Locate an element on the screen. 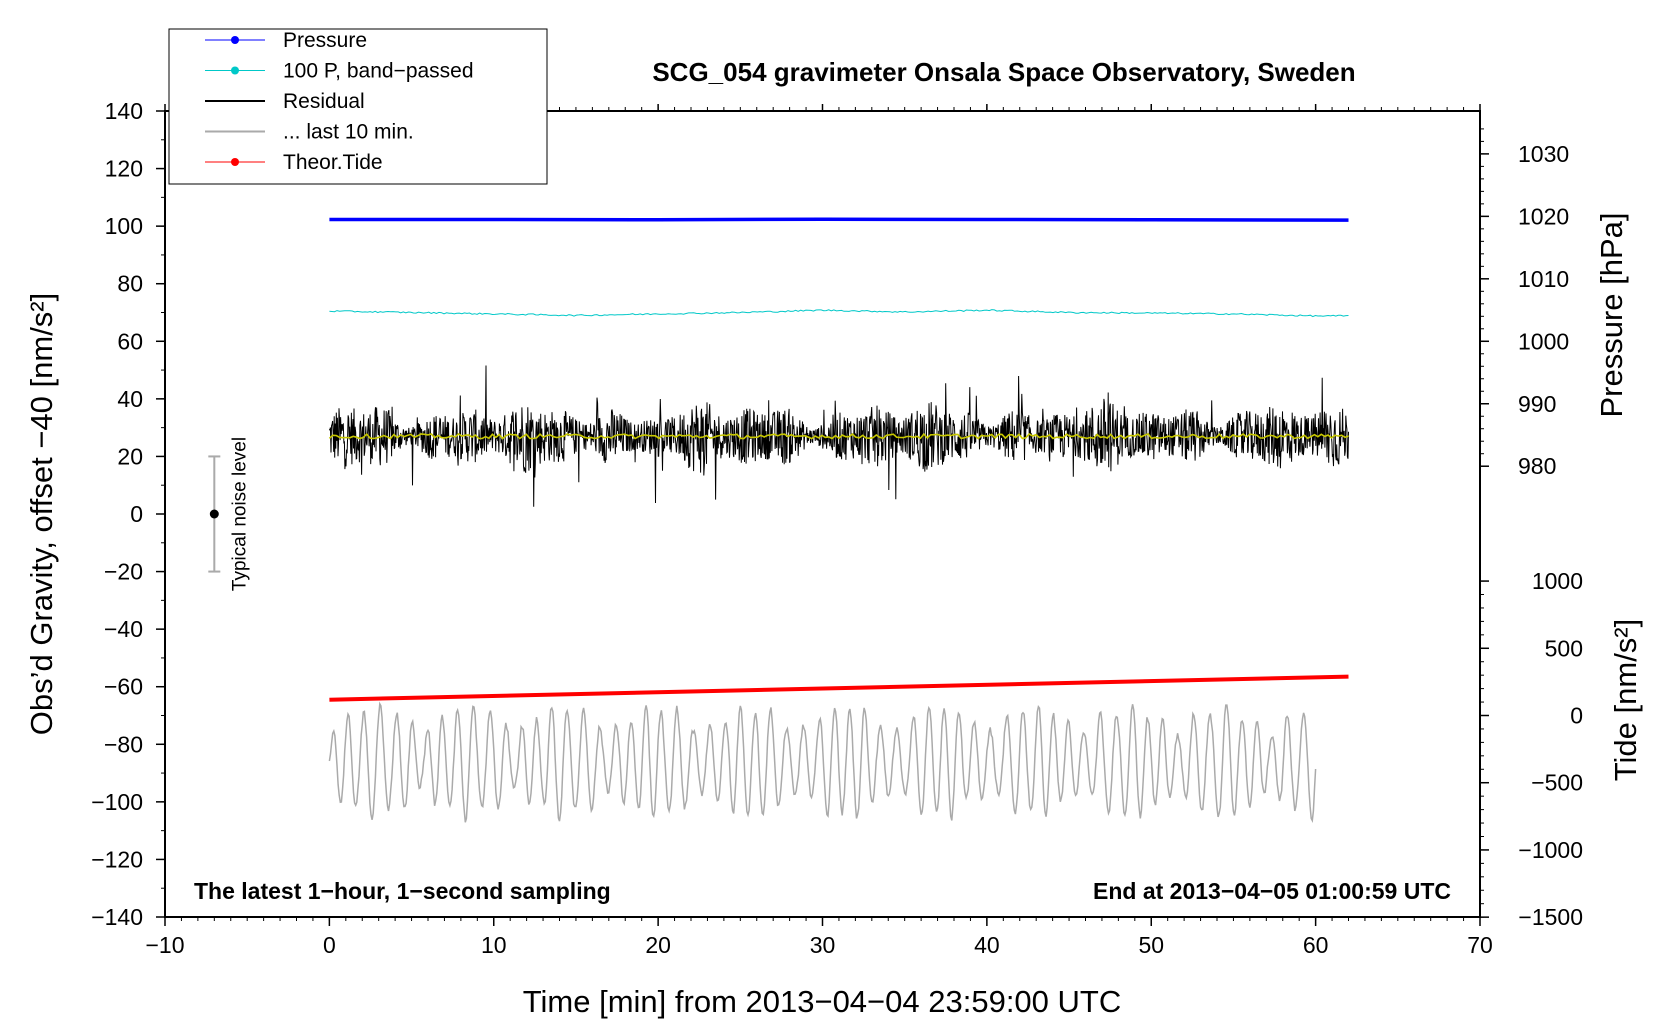 The image size is (1660, 1020). y-tick-label: 0 is located at coordinates (136, 514).